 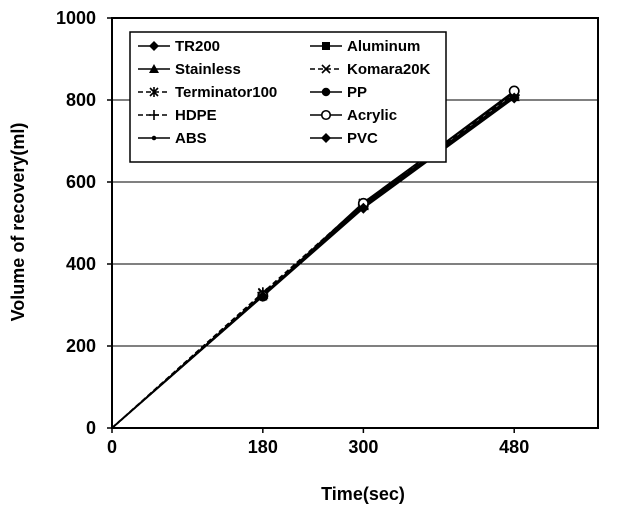 I want to click on y-tick-label-200: 200, so click(x=81, y=346).